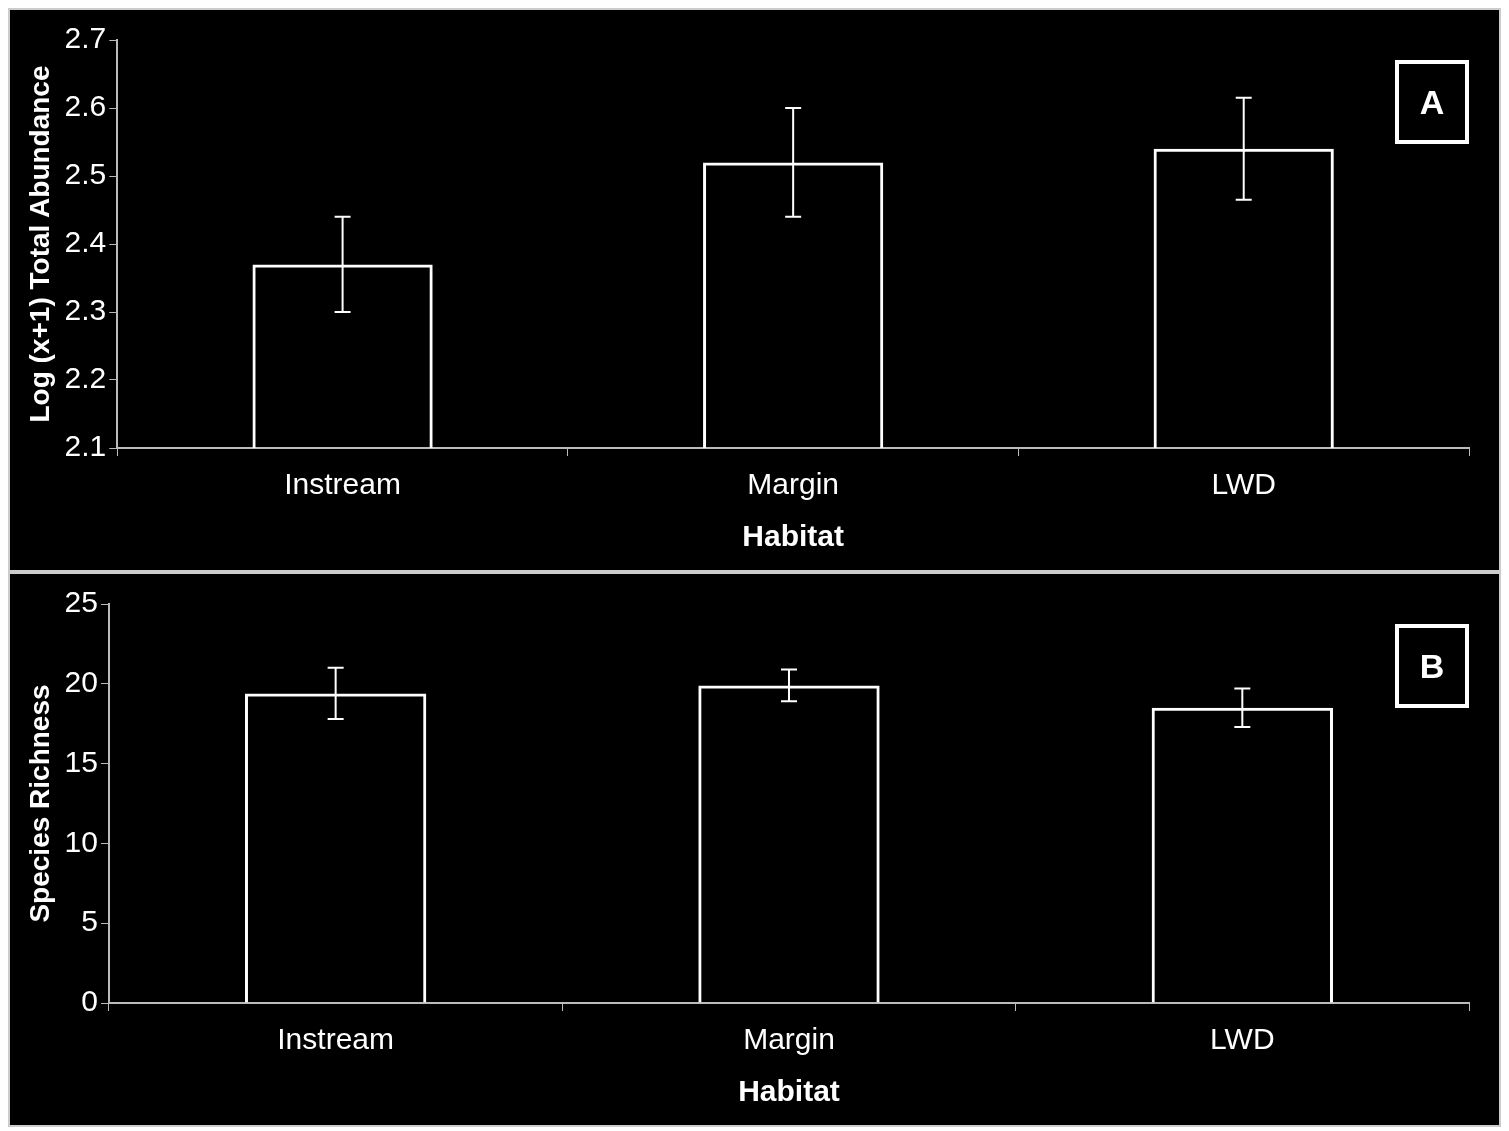  What do you see at coordinates (81, 761) in the screenshot?
I see `y-tick-label: 15` at bounding box center [81, 761].